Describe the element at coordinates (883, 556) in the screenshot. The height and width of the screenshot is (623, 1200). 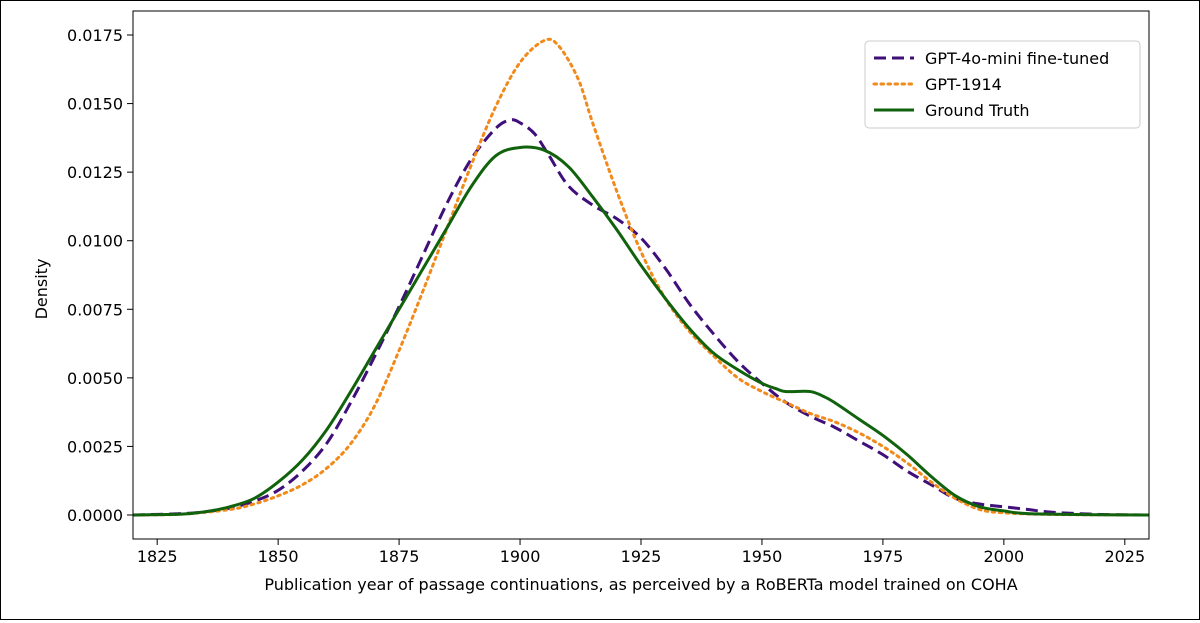
I see `x-tick-label: 1975` at that location.